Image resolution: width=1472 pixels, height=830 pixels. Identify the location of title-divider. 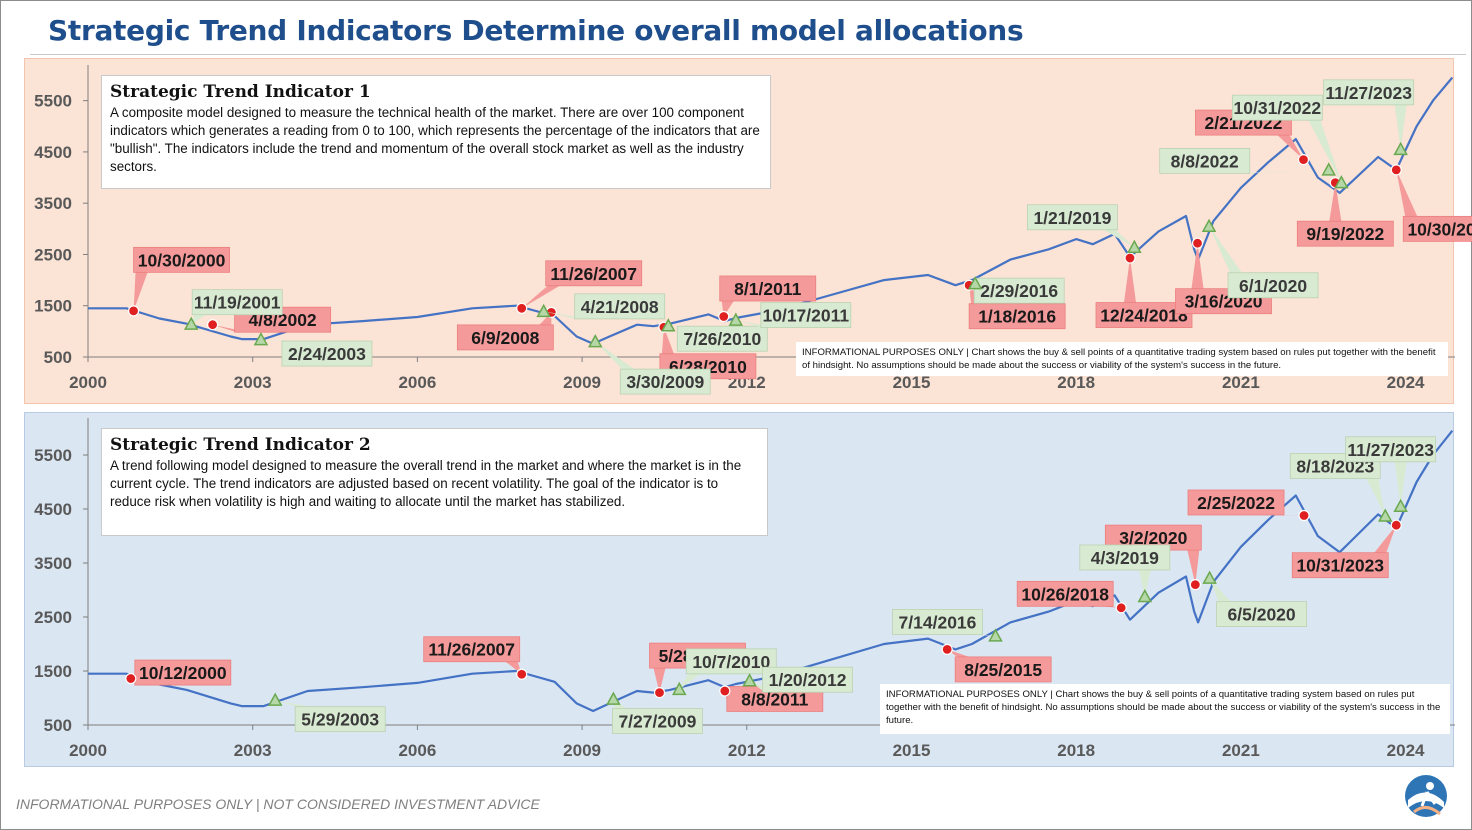
(748, 54).